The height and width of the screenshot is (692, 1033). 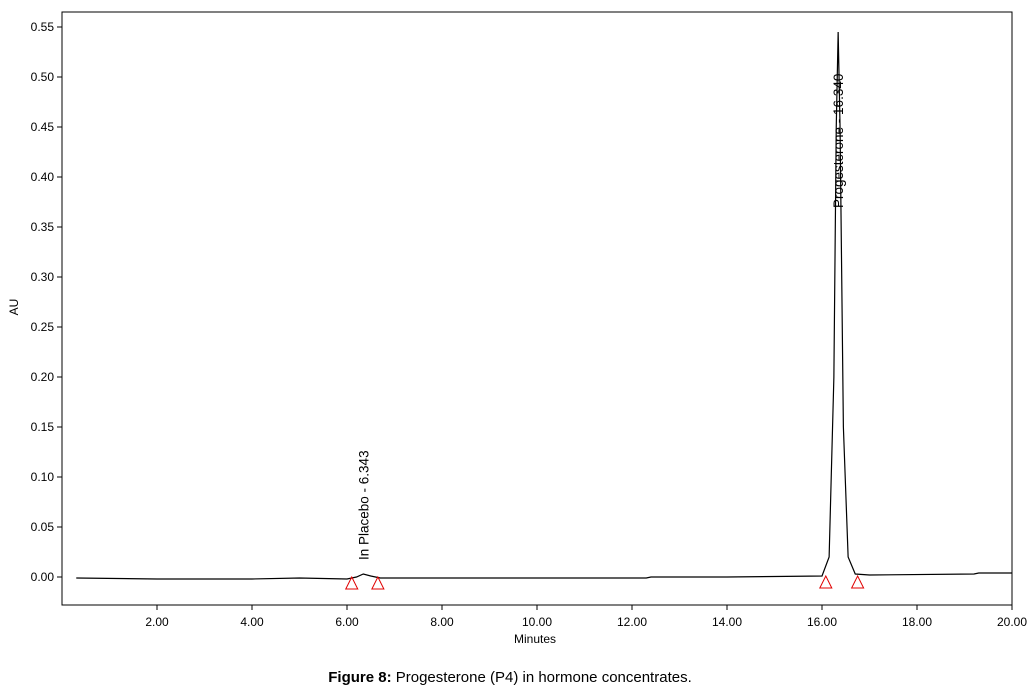 I want to click on x-tick-label: 12.00, so click(x=632, y=622).